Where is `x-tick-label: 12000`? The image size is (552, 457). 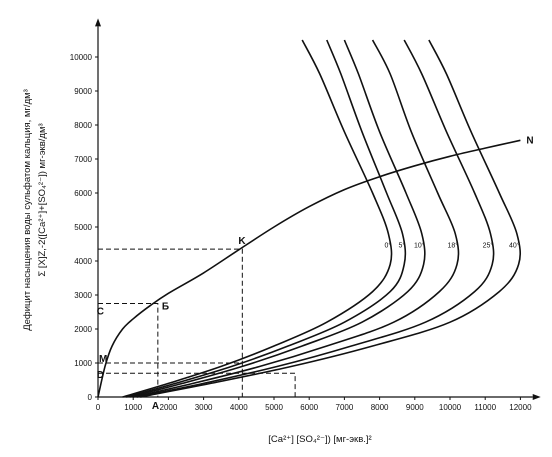 x-tick-label: 12000 is located at coordinates (520, 407).